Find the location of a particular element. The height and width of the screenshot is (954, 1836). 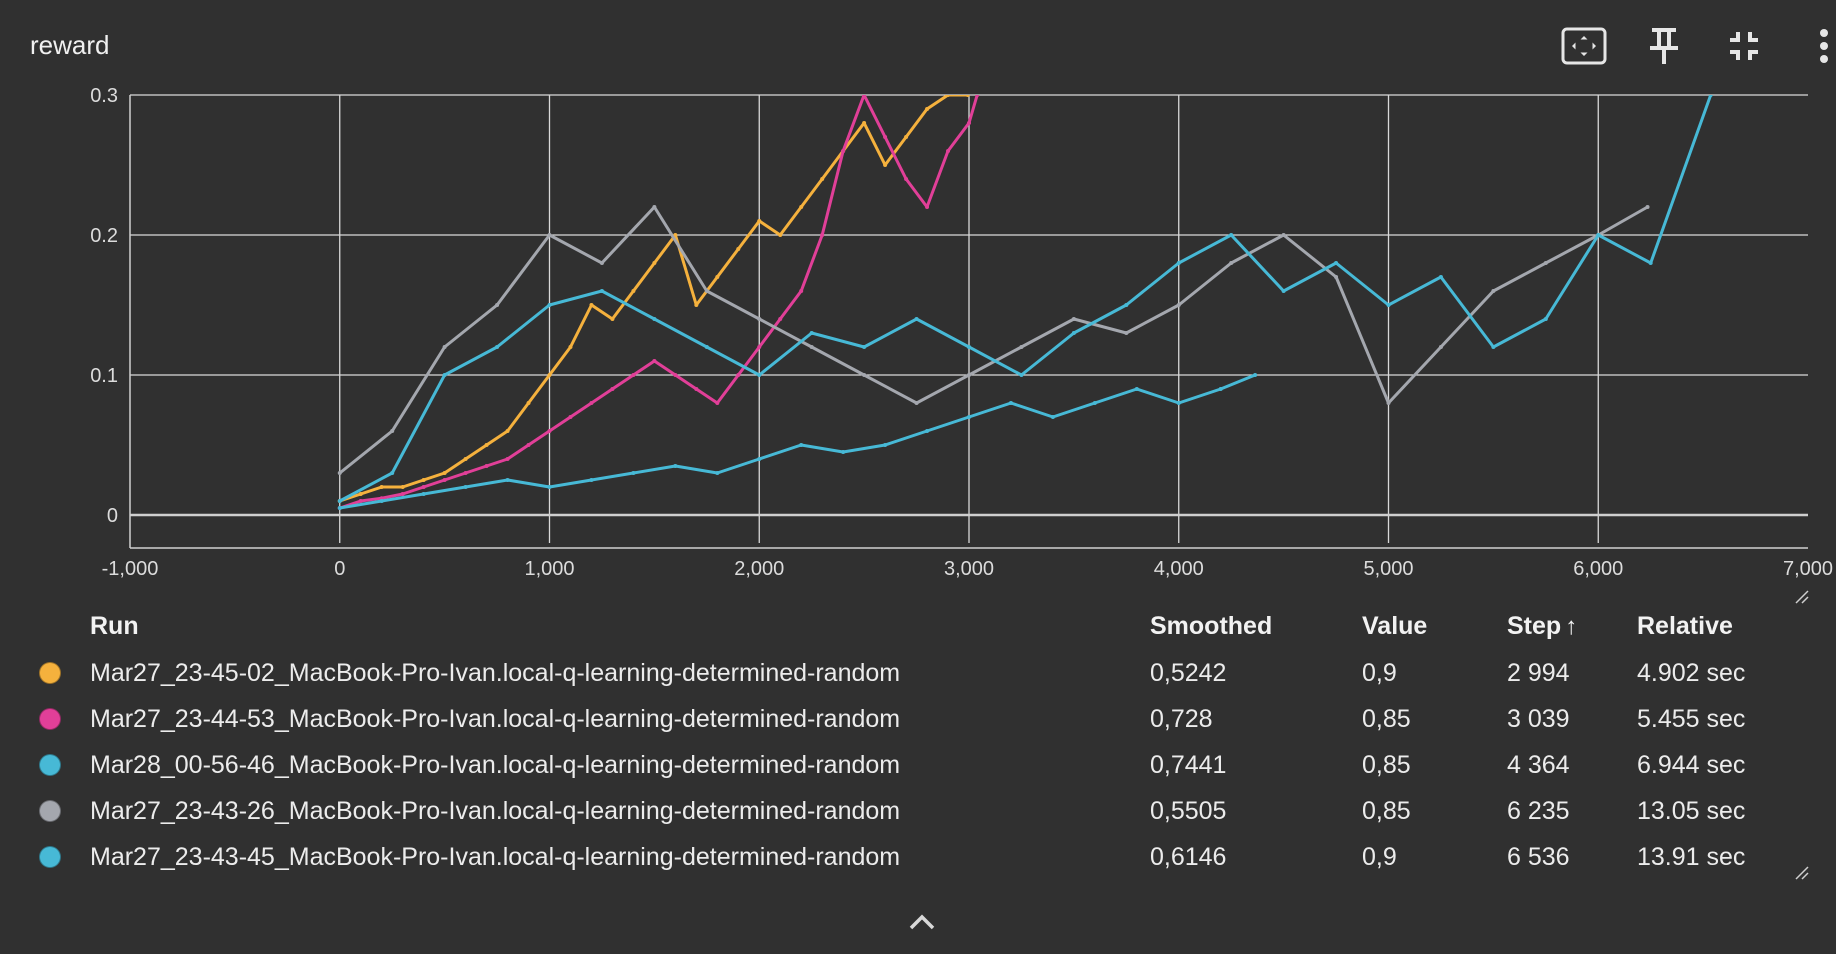

chart-resize-icon is located at coordinates (1801, 596).